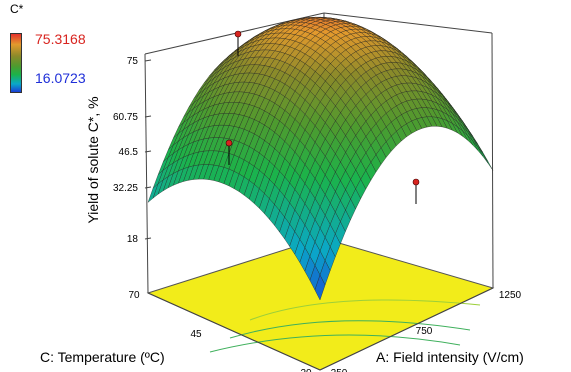 The image size is (571, 372). What do you see at coordinates (16, 63) in the screenshot?
I see `legend-color-bar` at bounding box center [16, 63].